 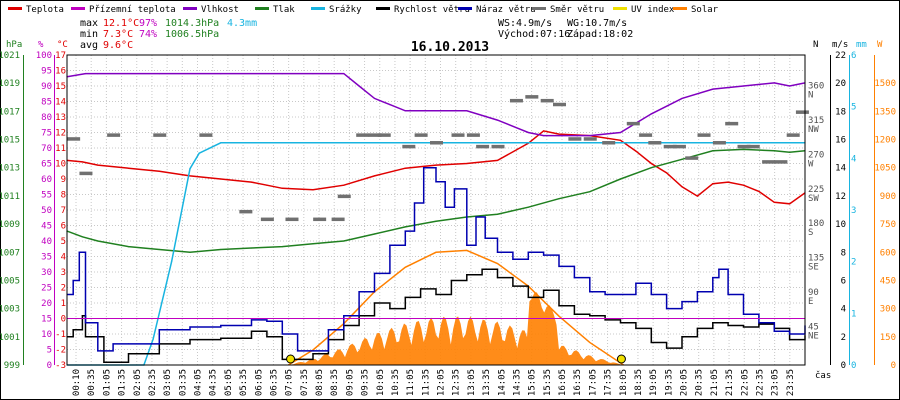 What do you see at coordinates (46, 304) in the screenshot?
I see `axis-tick-humidity: 20` at bounding box center [46, 304].